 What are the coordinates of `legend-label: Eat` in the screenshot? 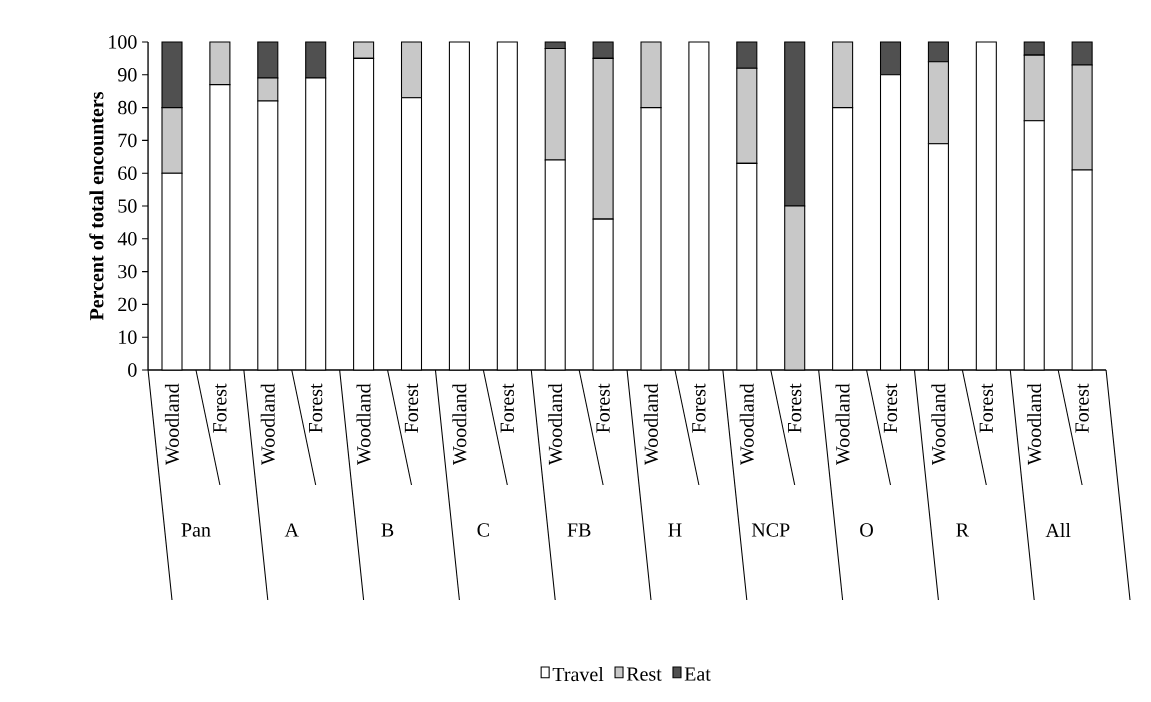 It's located at (697, 674).